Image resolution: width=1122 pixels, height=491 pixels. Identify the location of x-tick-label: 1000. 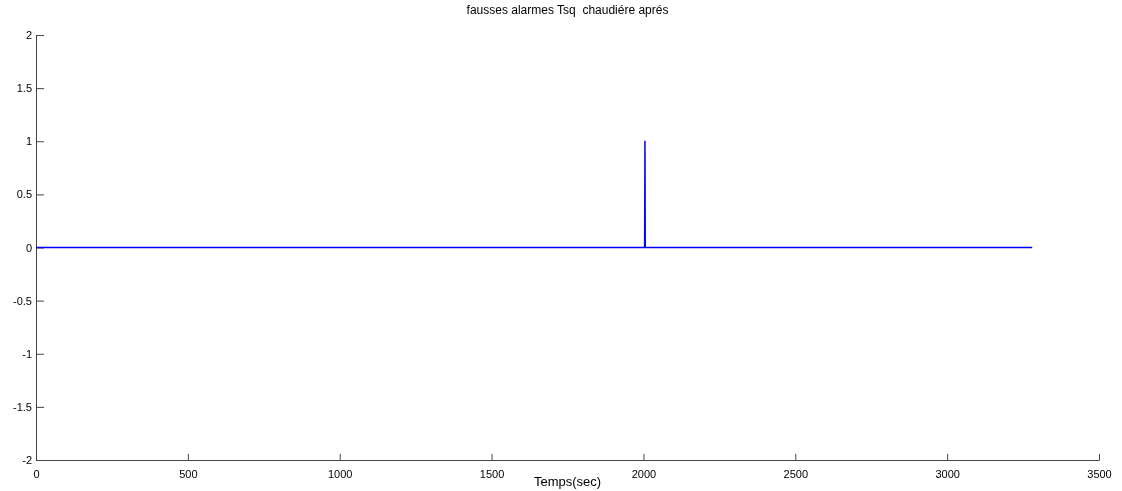
(340, 473).